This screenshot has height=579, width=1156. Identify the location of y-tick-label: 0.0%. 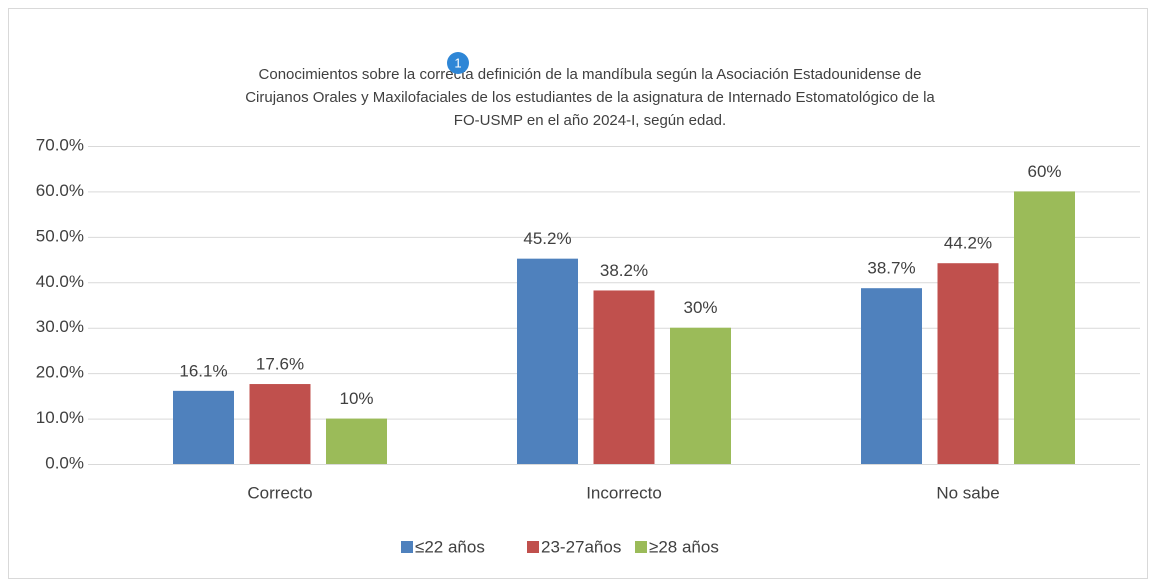
(64, 462).